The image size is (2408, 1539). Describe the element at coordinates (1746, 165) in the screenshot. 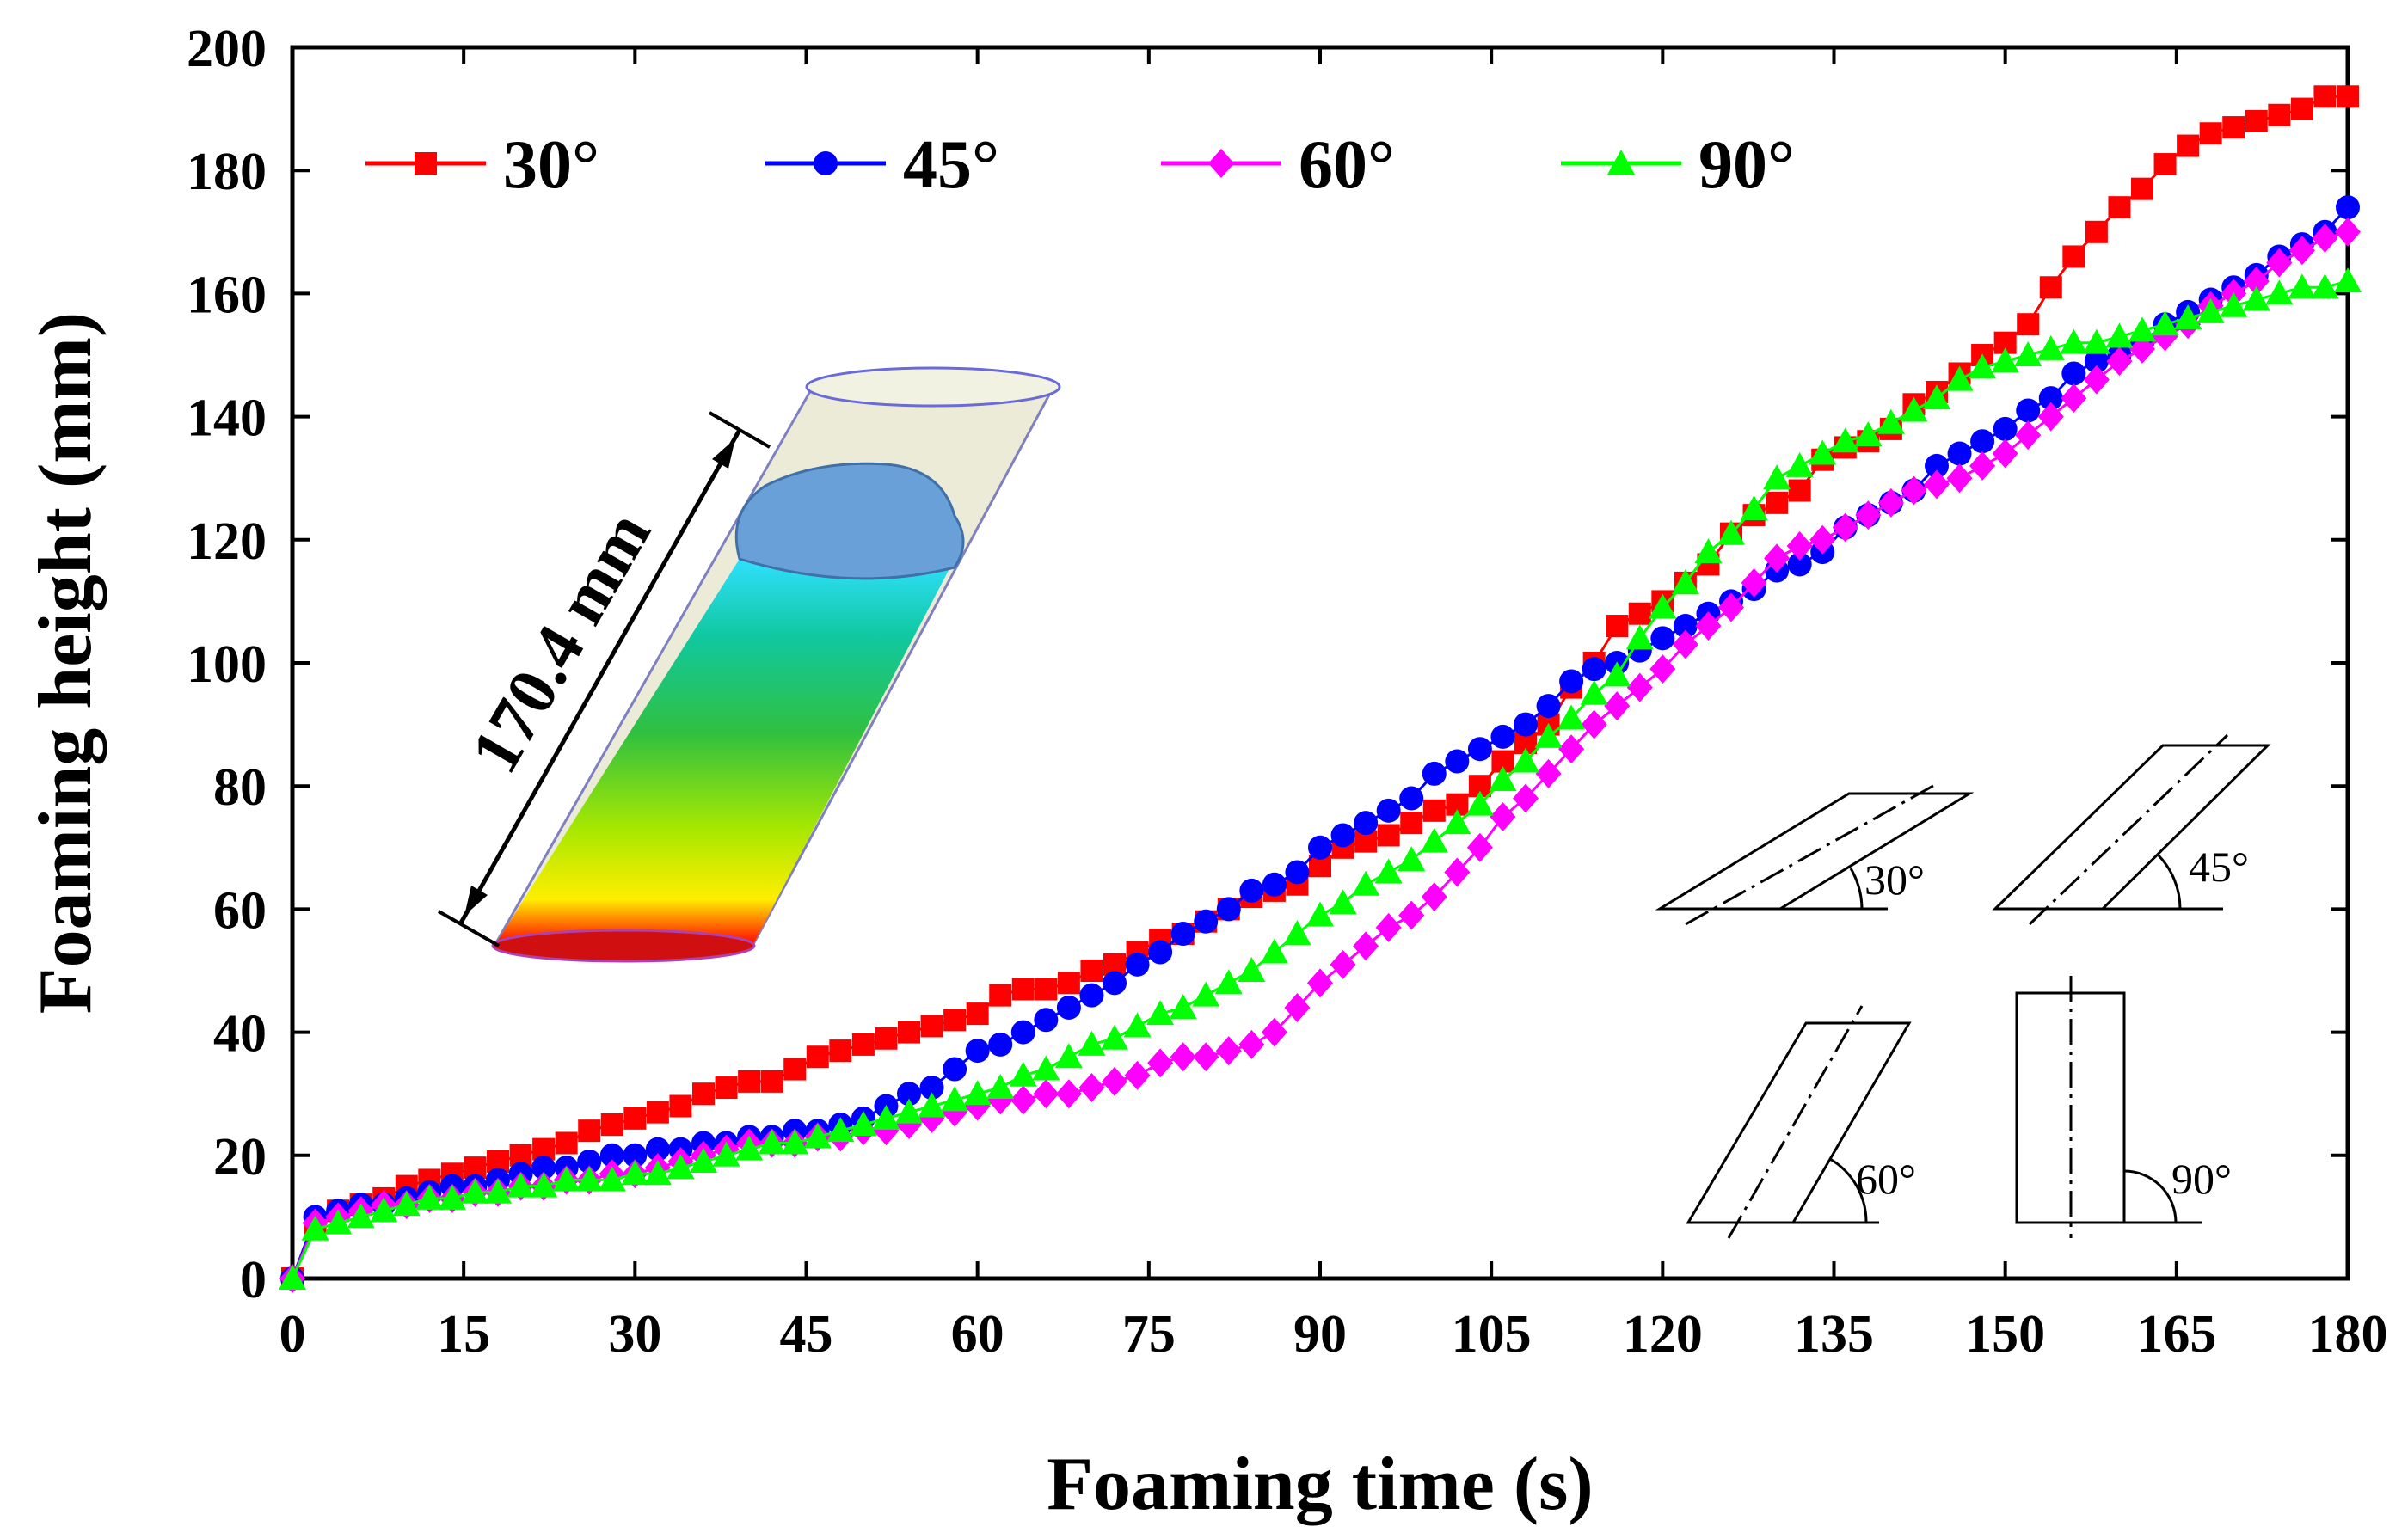

I see `legend-label: 90°` at that location.